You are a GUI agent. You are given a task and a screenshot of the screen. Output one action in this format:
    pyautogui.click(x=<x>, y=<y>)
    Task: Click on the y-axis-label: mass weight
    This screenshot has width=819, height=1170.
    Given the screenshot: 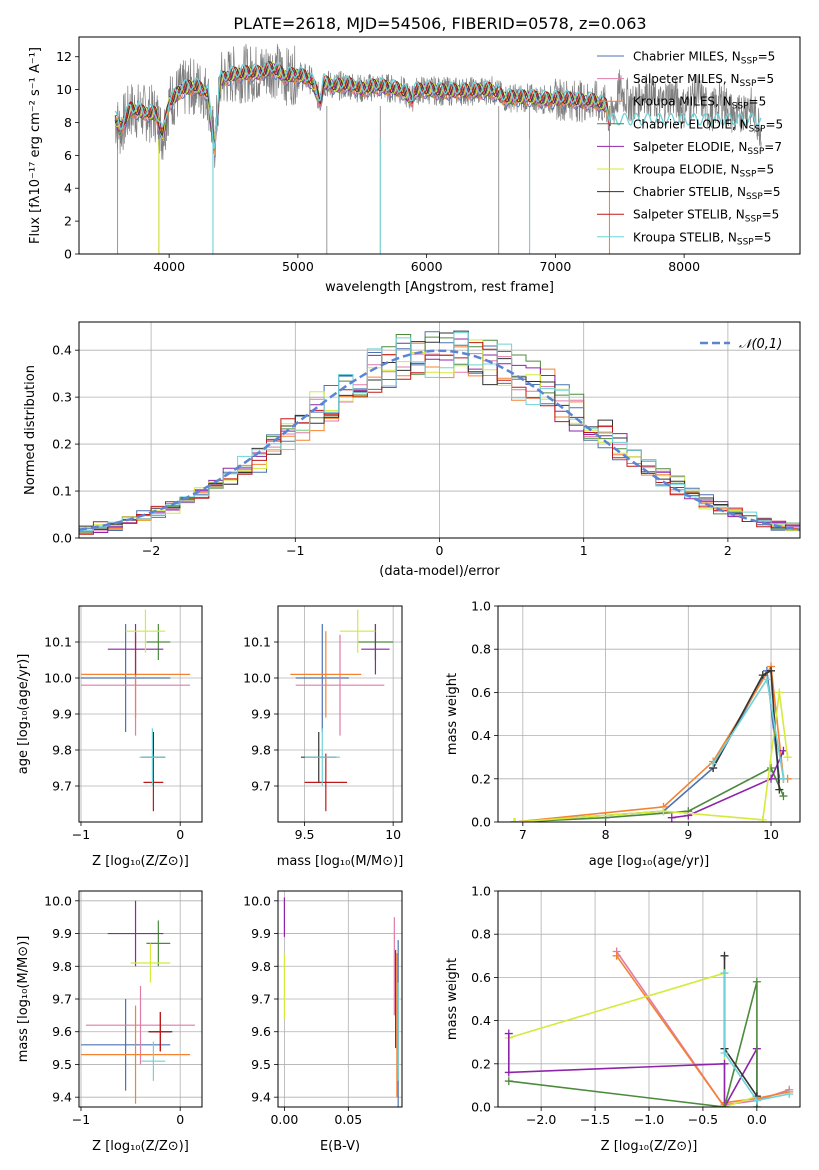 What is the action you would take?
    pyautogui.click(x=452, y=714)
    